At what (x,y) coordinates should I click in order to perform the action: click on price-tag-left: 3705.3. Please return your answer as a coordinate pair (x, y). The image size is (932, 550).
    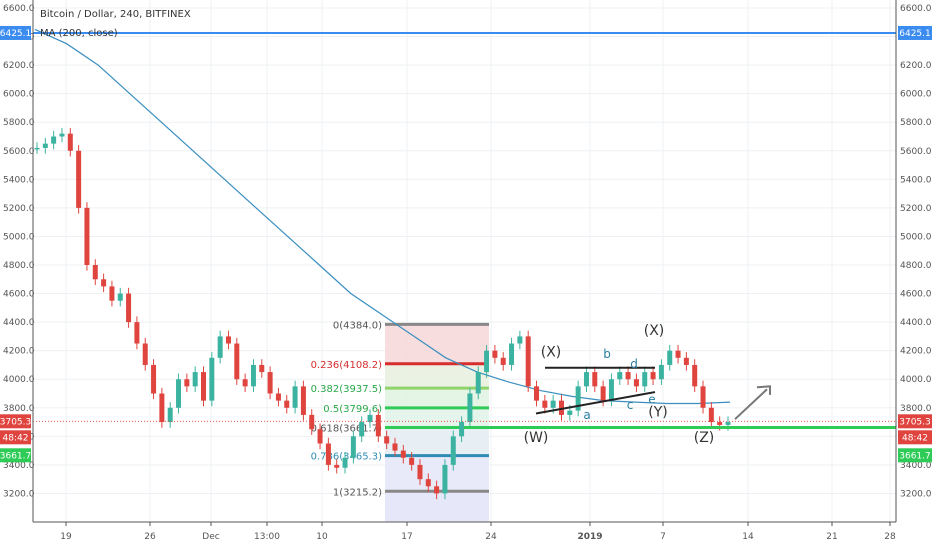
    Looking at the image, I should click on (15, 422).